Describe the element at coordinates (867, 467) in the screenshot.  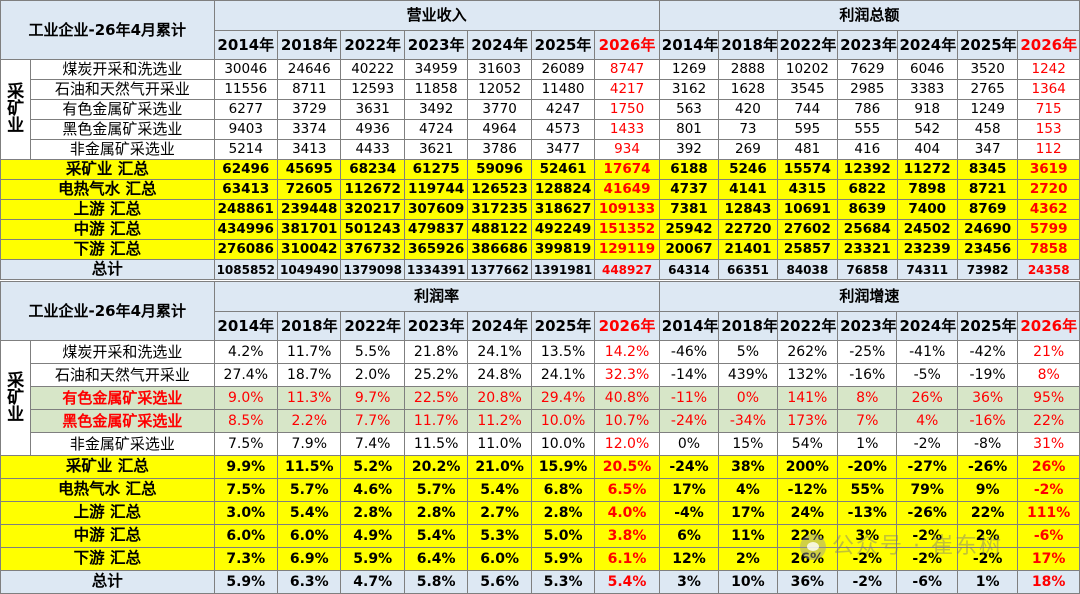
I see `data-cell: -20%` at that location.